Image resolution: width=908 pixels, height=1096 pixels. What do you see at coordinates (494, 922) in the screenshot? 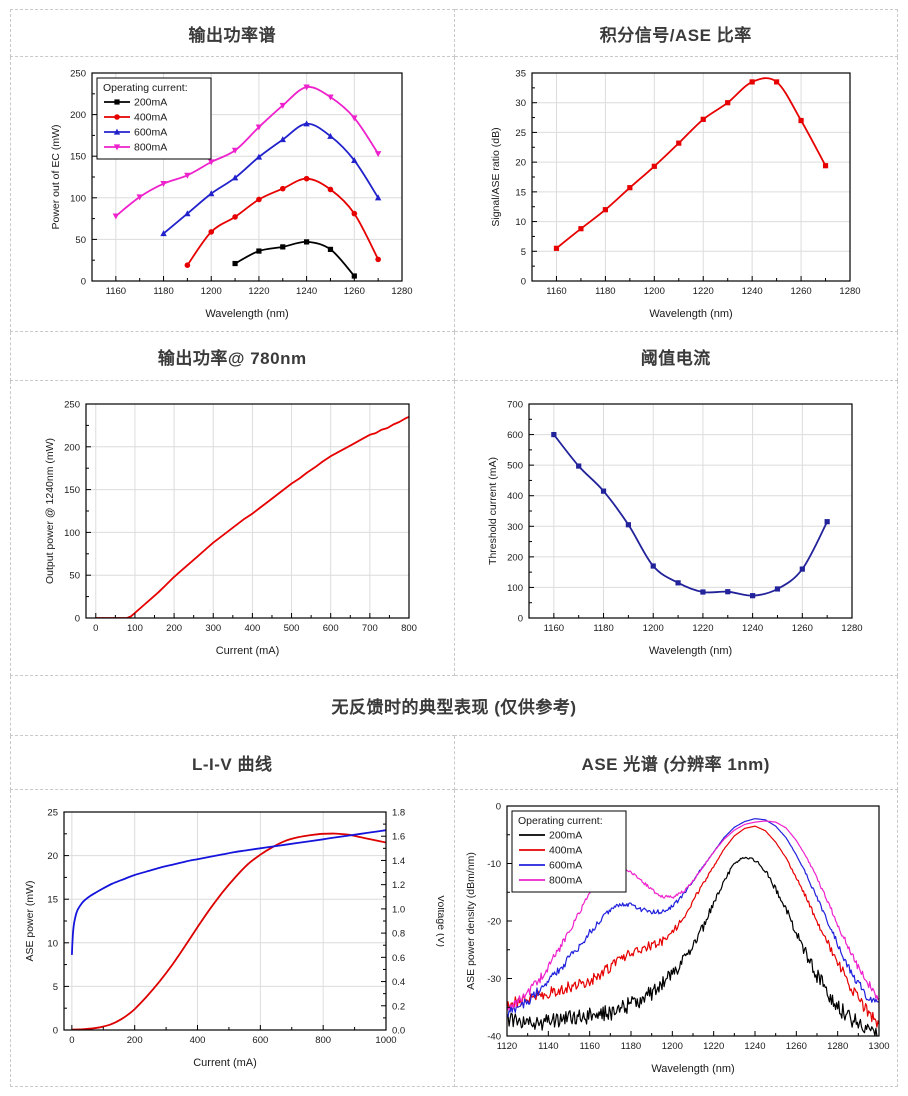
I see `svg-text: -20` at bounding box center [494, 922].